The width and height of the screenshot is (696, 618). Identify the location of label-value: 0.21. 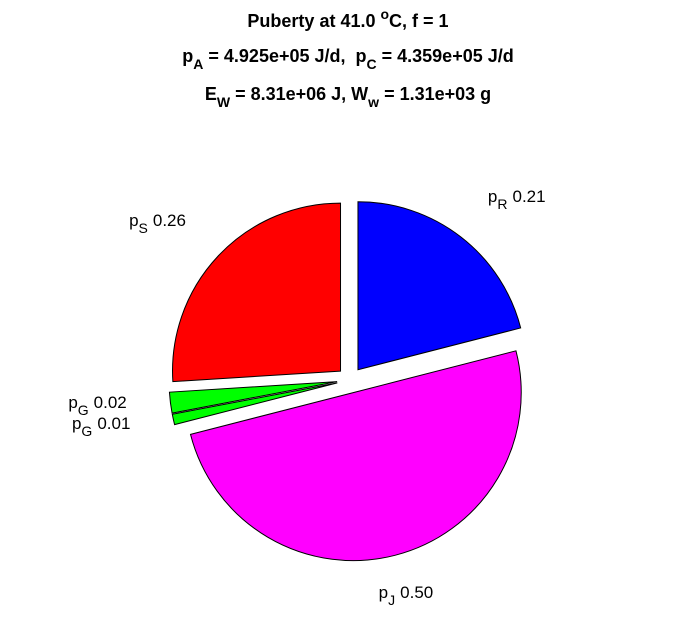
(528, 196).